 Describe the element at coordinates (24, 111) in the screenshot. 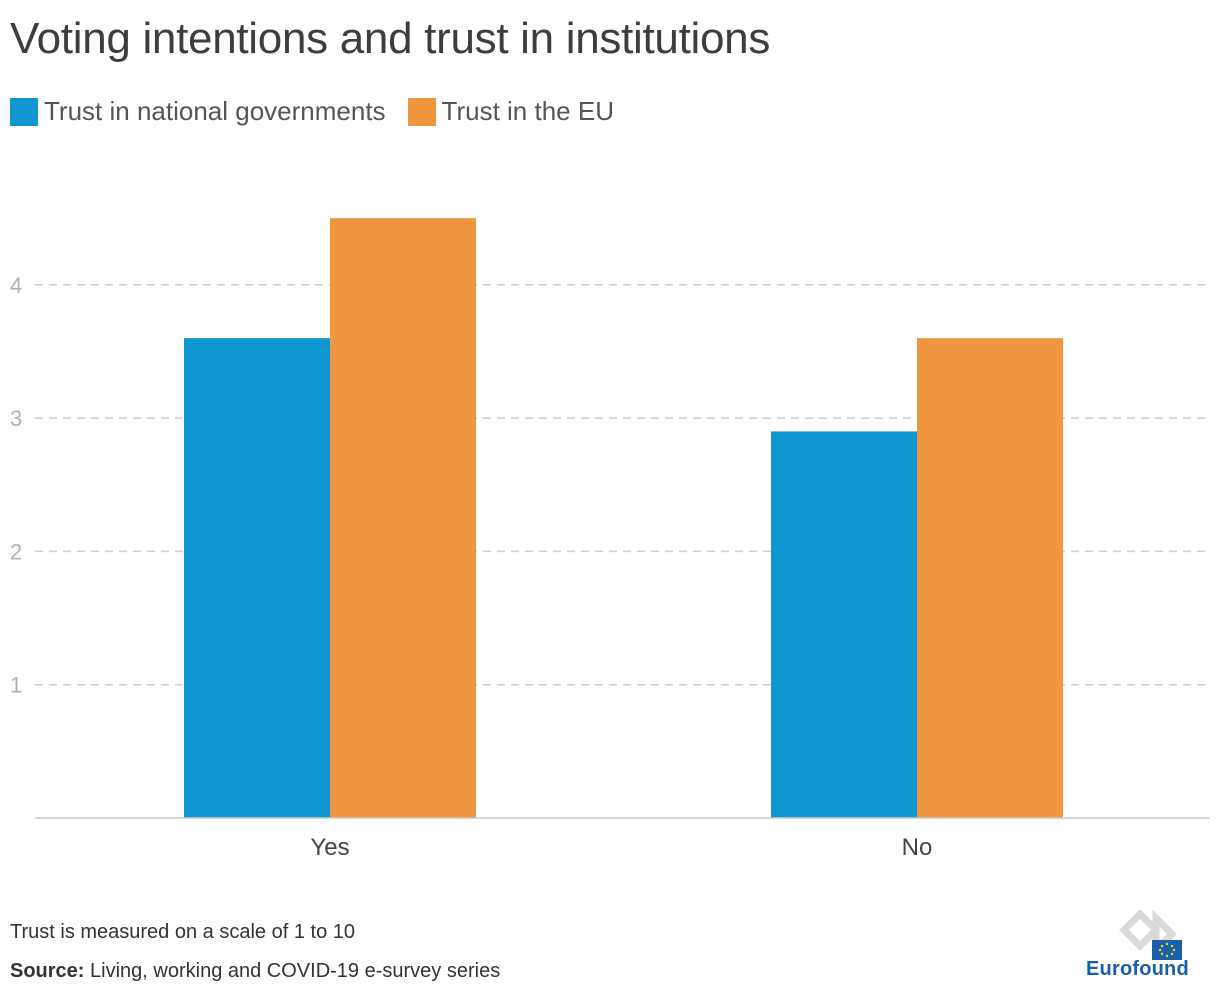

I see `legend-swatch-national-governments` at that location.